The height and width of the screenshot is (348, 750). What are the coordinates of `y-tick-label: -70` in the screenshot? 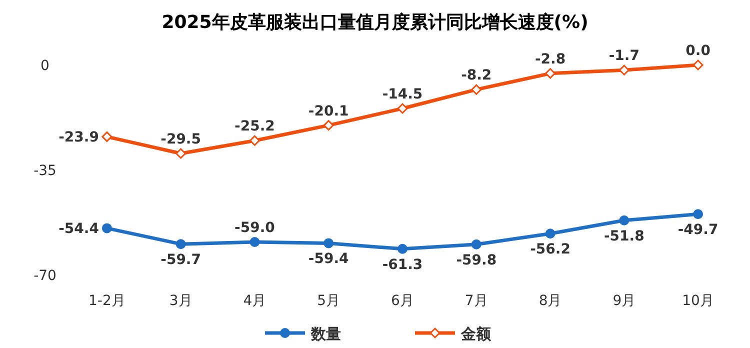 It's located at (45, 276).